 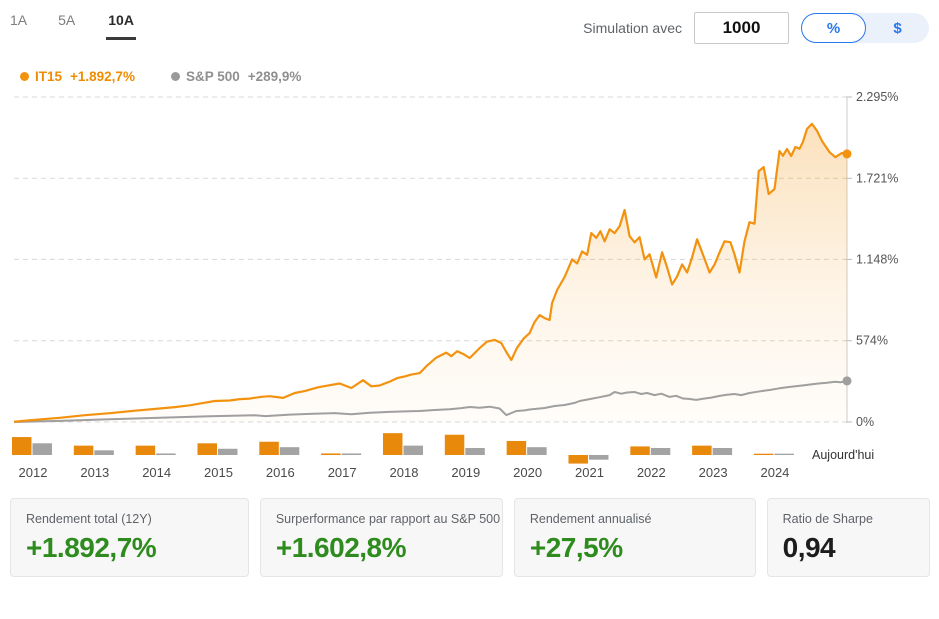 What do you see at coordinates (145, 450) in the screenshot?
I see `it15-annual-bar-2014` at bounding box center [145, 450].